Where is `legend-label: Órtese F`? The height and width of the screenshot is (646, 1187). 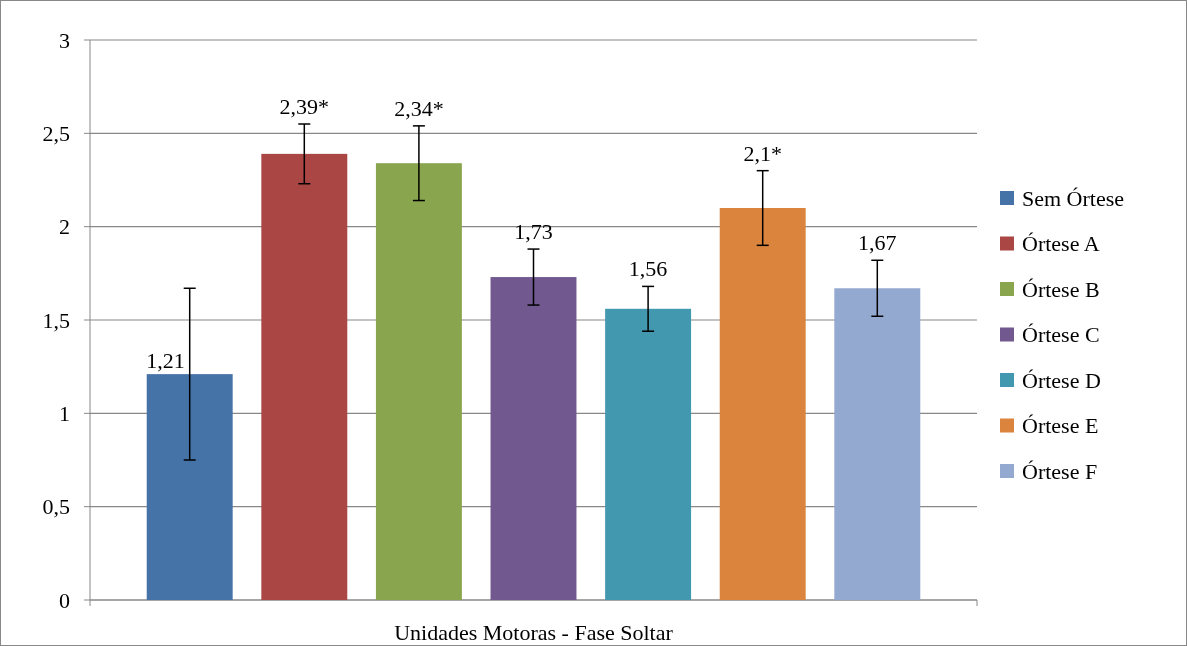 legend-label: Órtese F is located at coordinates (1060, 471).